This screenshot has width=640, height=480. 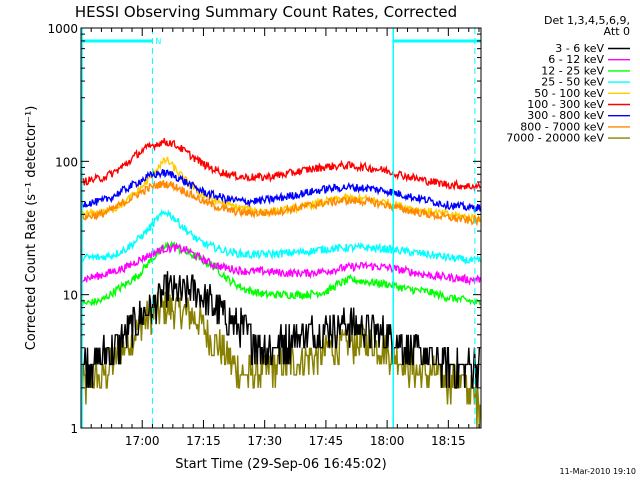 What do you see at coordinates (569, 93) in the screenshot?
I see `legend-entry-label: 50 - 100 keV` at bounding box center [569, 93].